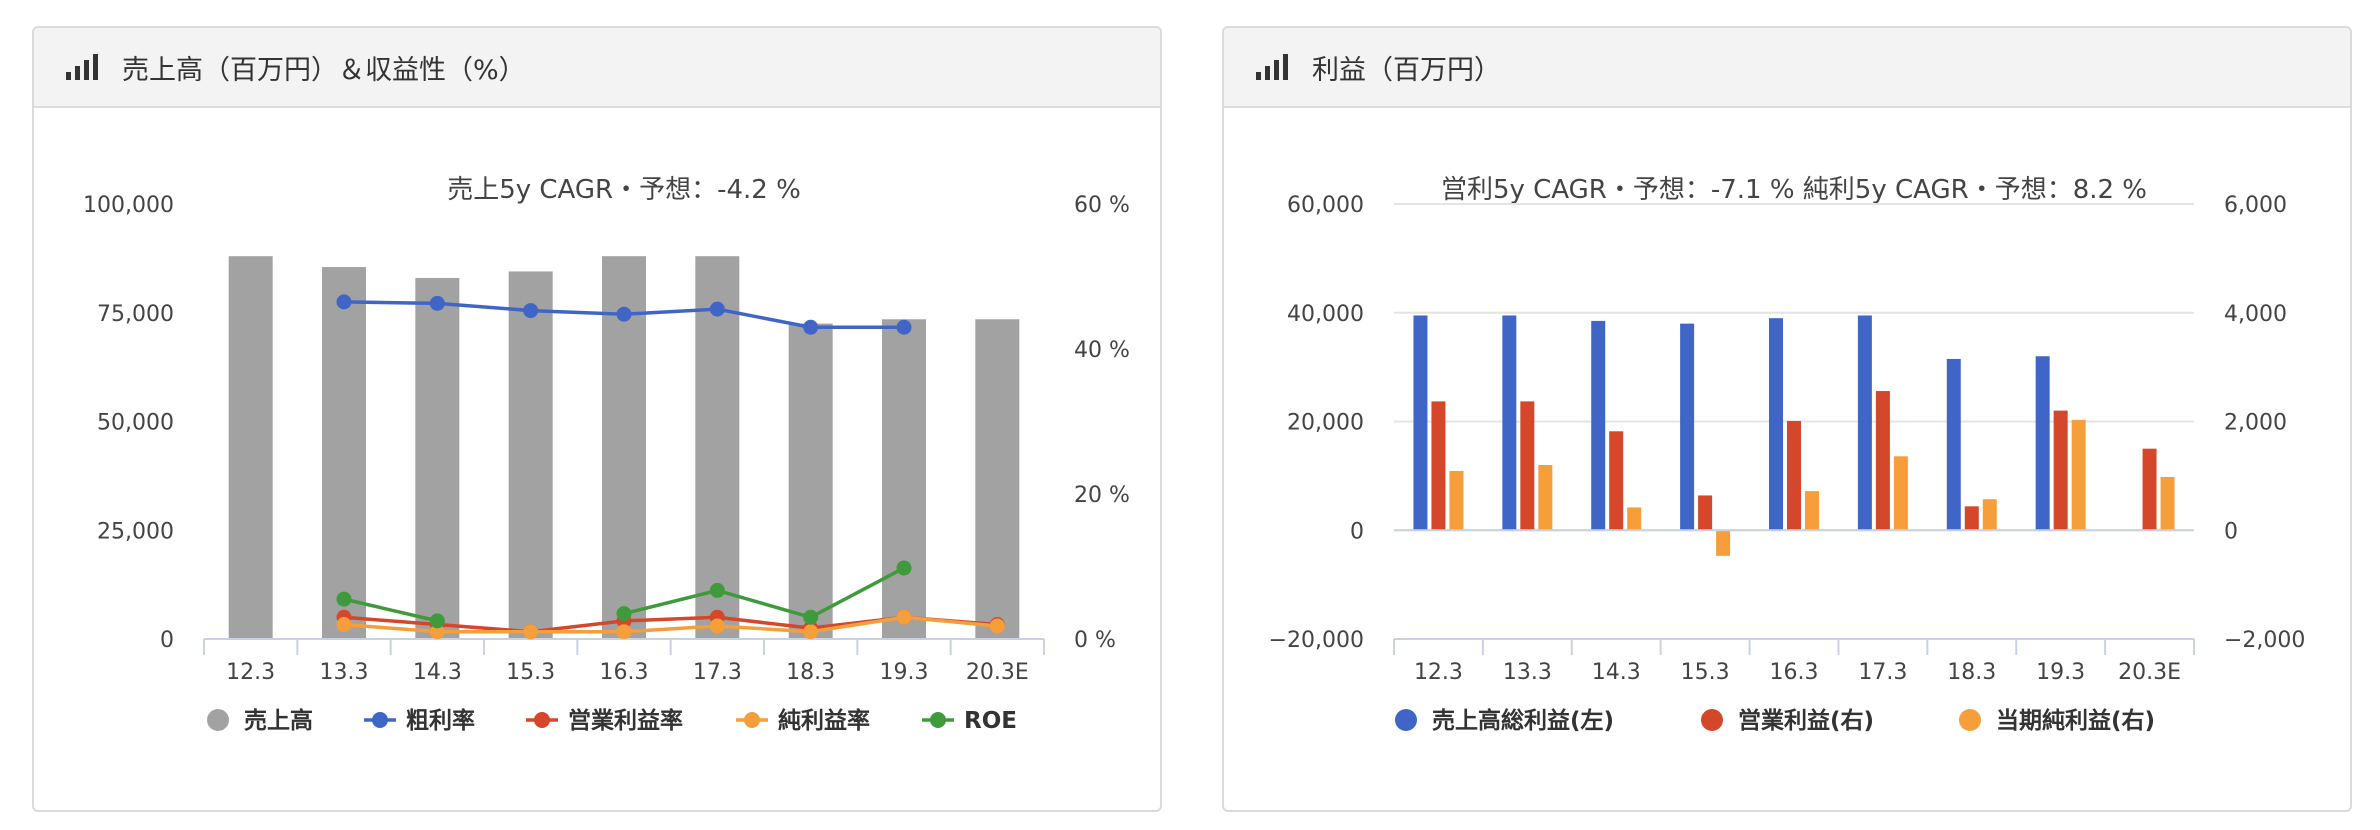 The width and height of the screenshot is (2380, 830). Describe the element at coordinates (624, 190) in the screenshot. I see `chart-title: 売上5y CAGR・予想：-4.2 %` at that location.